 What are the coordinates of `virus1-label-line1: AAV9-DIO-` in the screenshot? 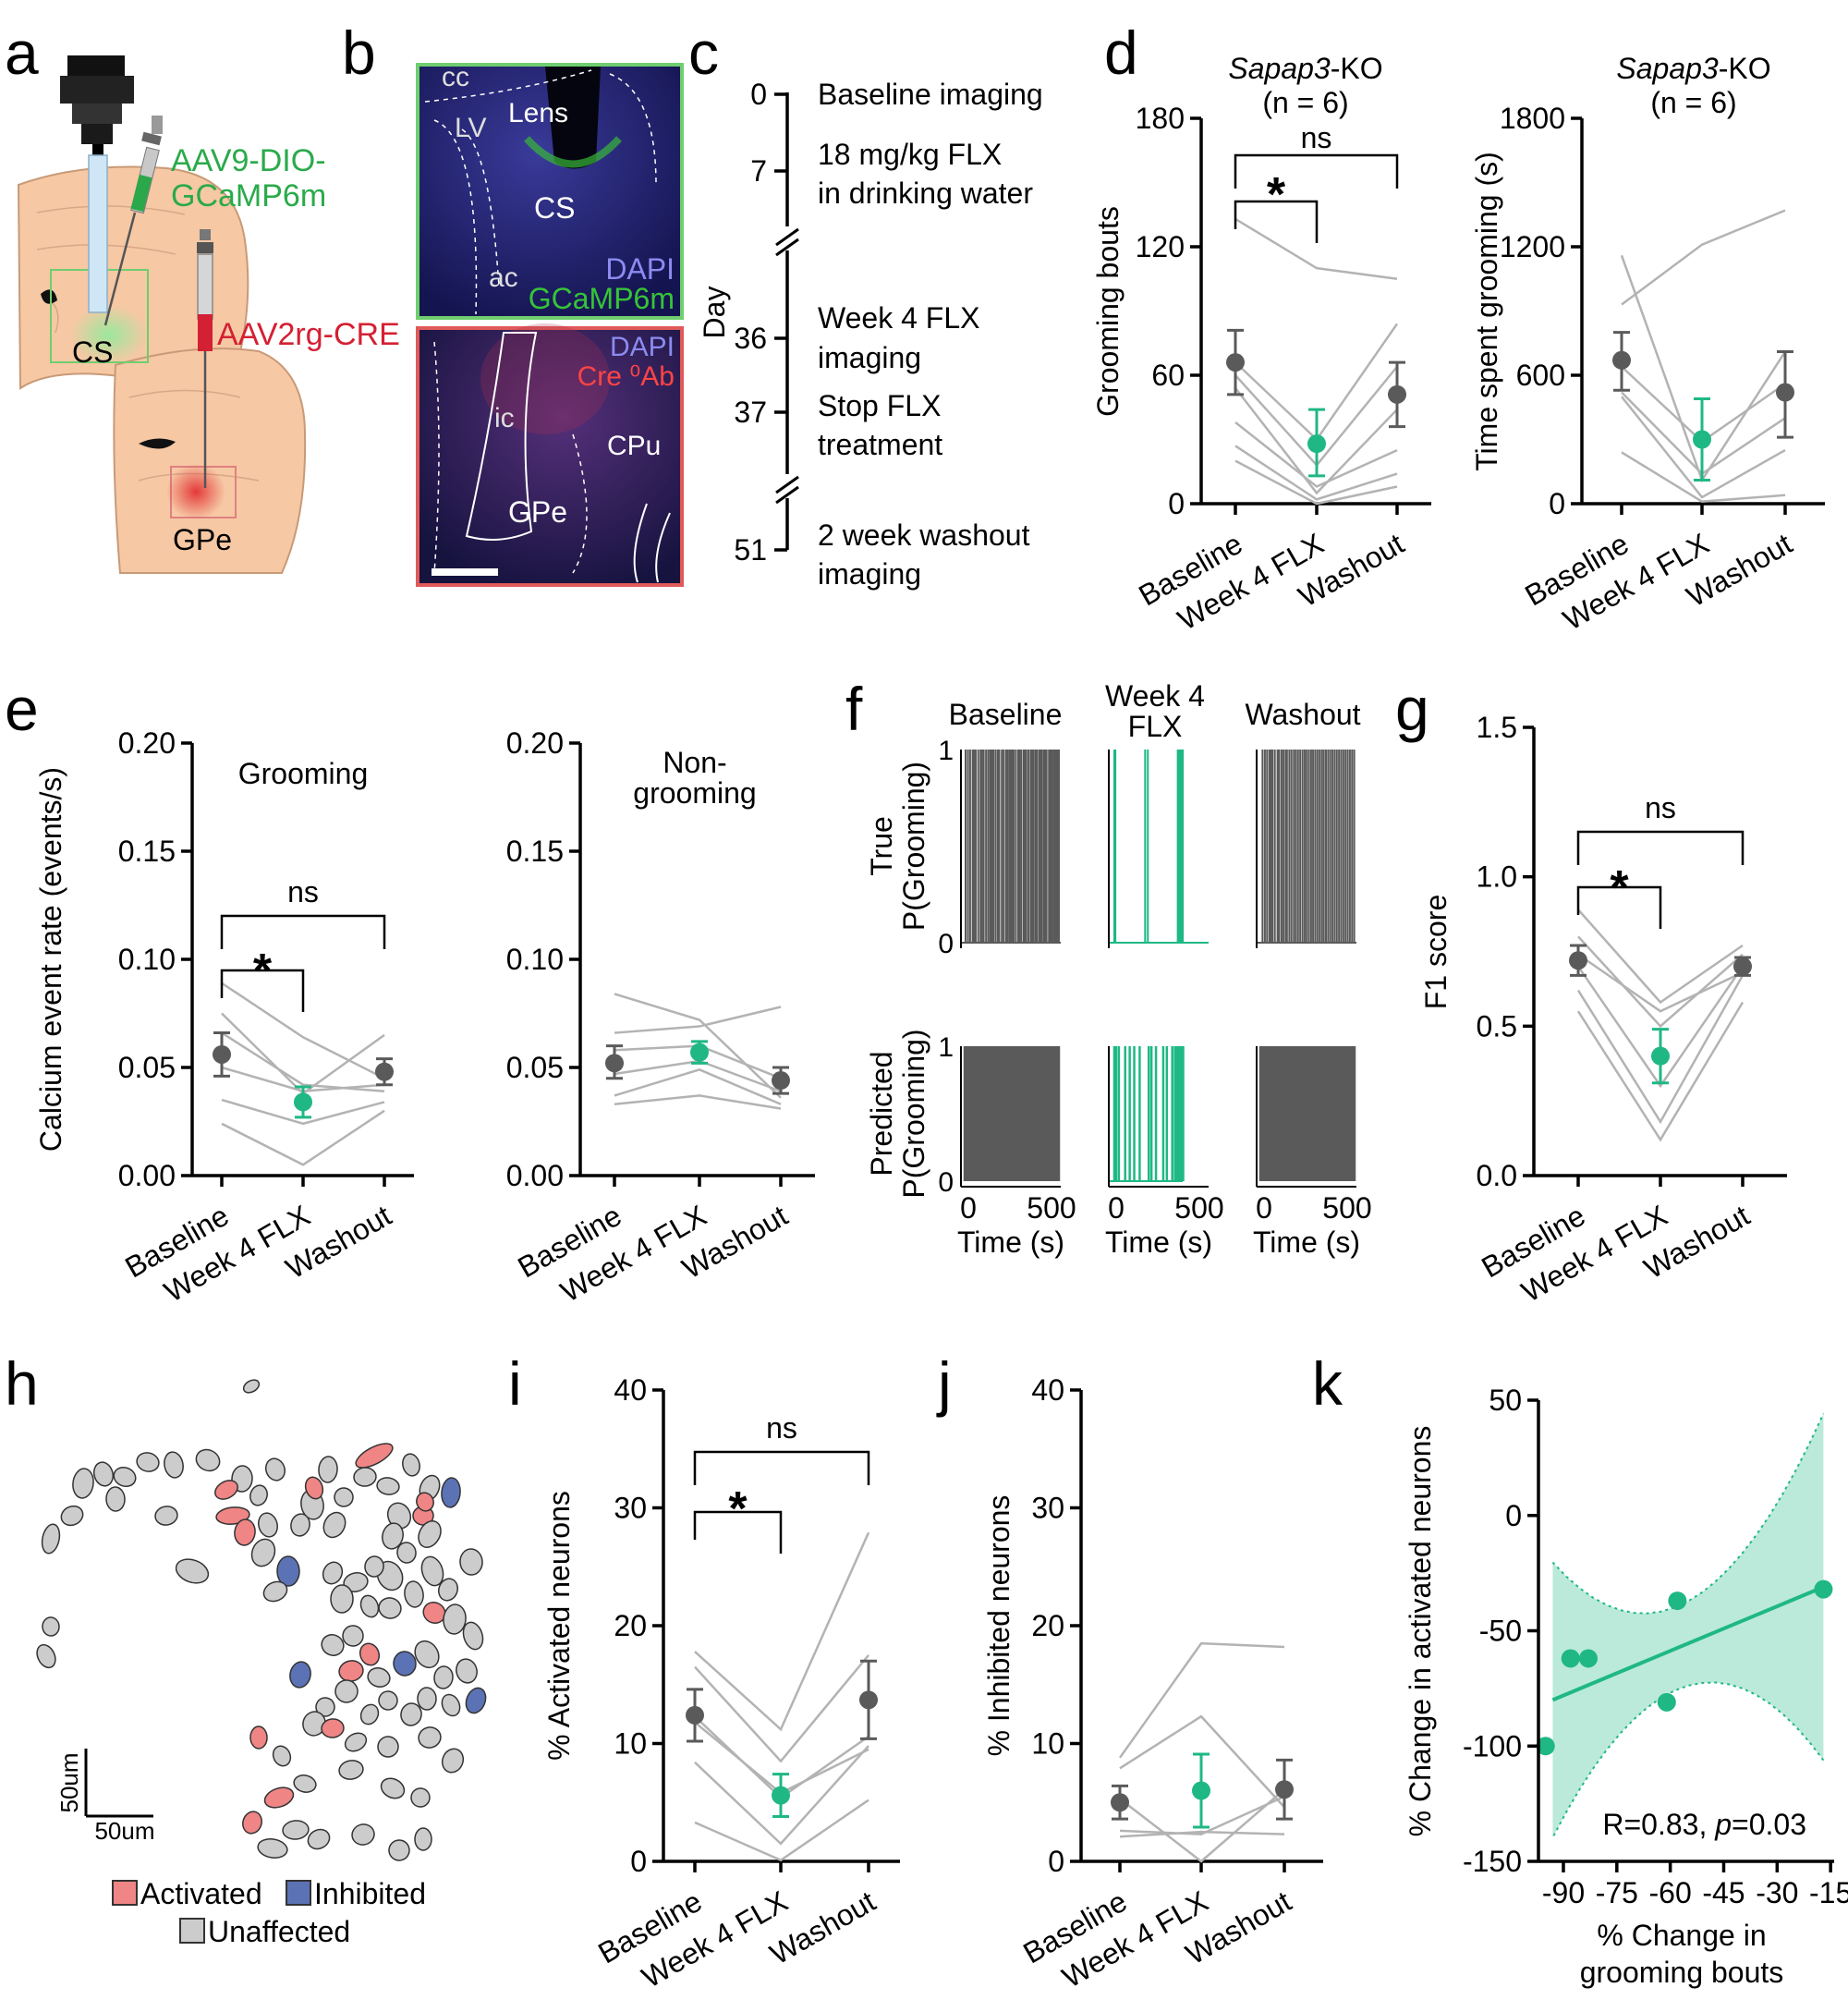 It's located at (248, 160).